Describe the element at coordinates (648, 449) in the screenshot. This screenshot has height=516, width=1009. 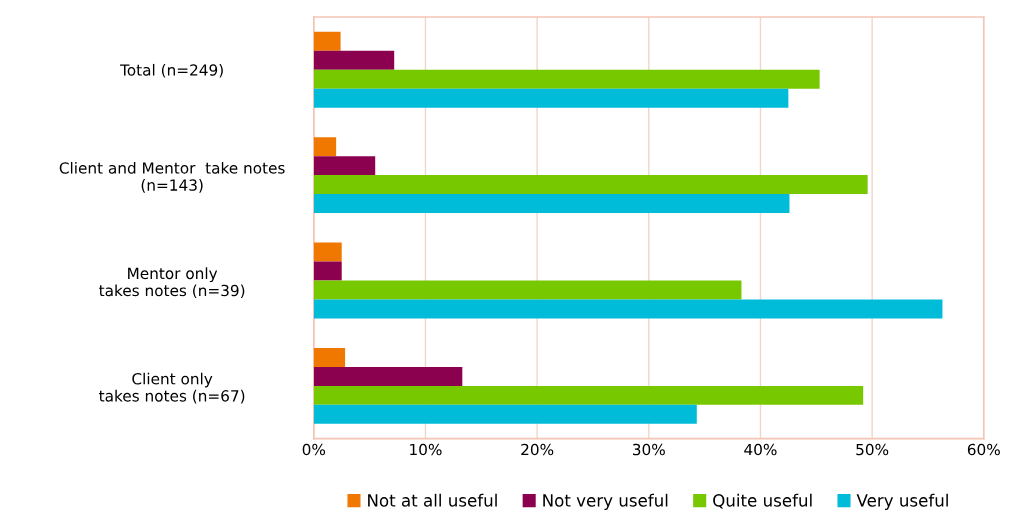
I see `x-tick-label: 30%` at that location.